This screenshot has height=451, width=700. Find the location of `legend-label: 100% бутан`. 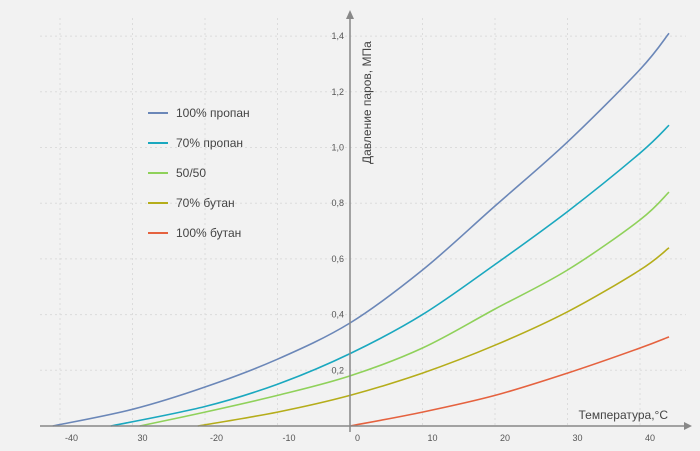

legend-label: 100% бутан is located at coordinates (208, 233).